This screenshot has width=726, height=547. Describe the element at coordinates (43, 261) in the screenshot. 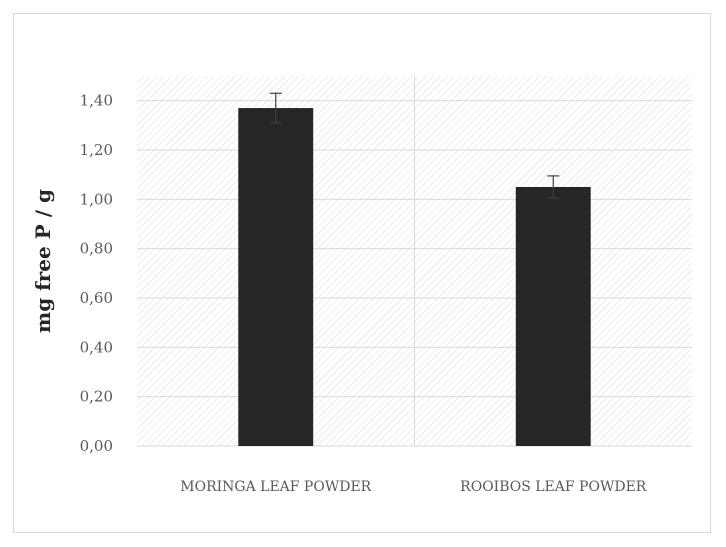

I see `y-axis-title: mg free P / g` at that location.